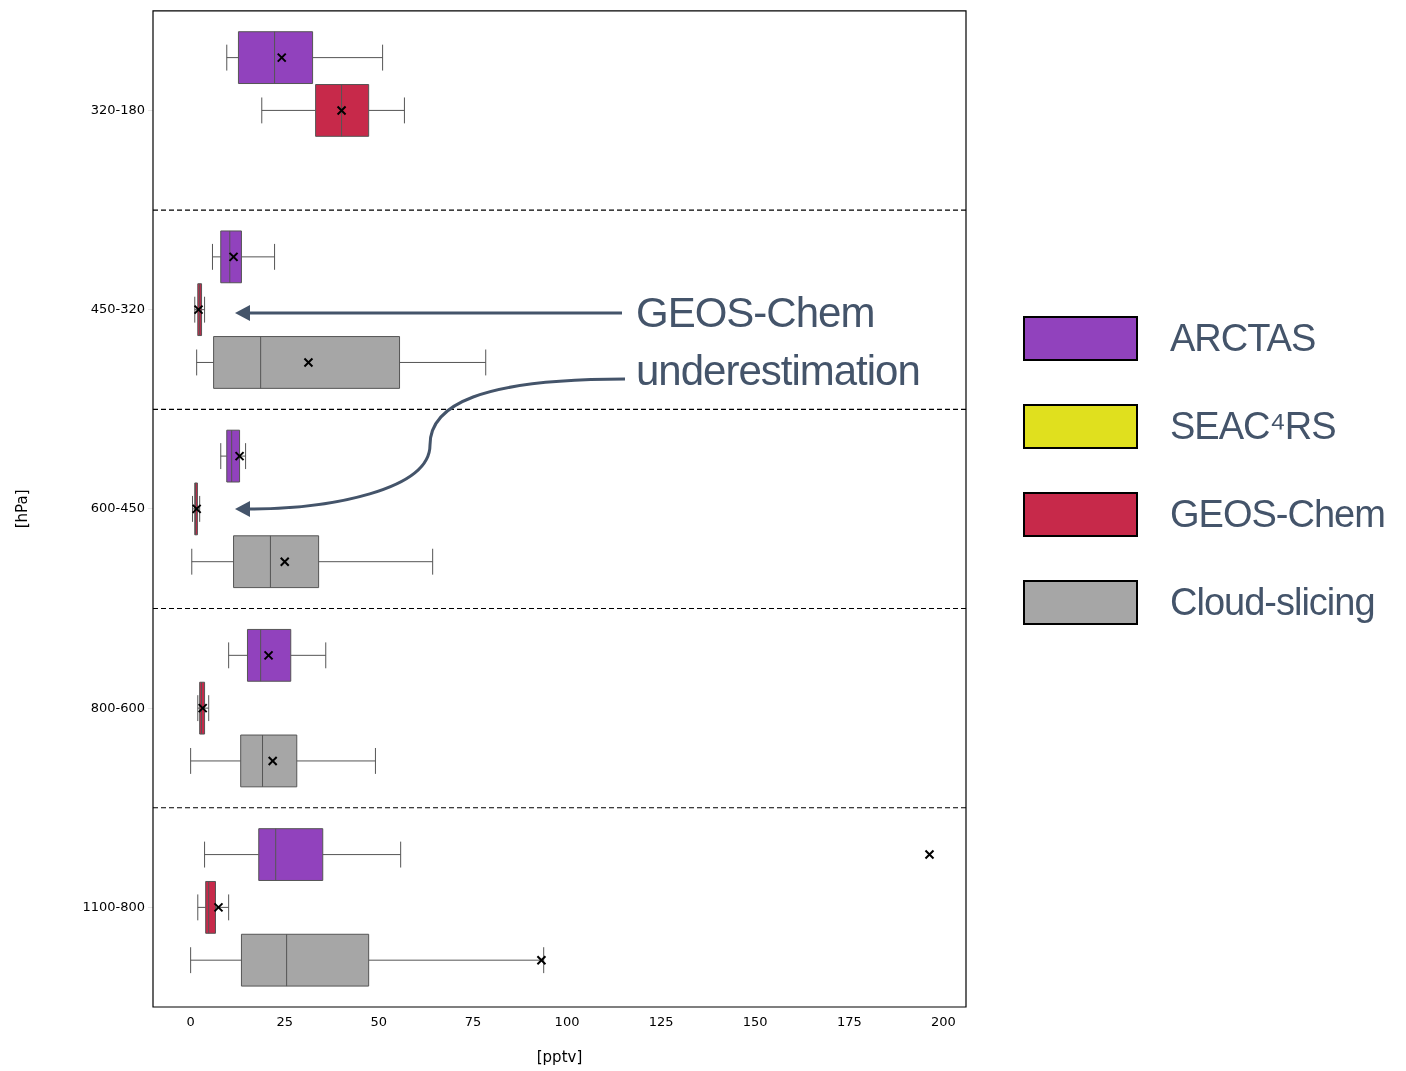 Image resolution: width=1406 pixels, height=1071 pixels. I want to click on y-tick-label: 320-180, so click(117, 109).